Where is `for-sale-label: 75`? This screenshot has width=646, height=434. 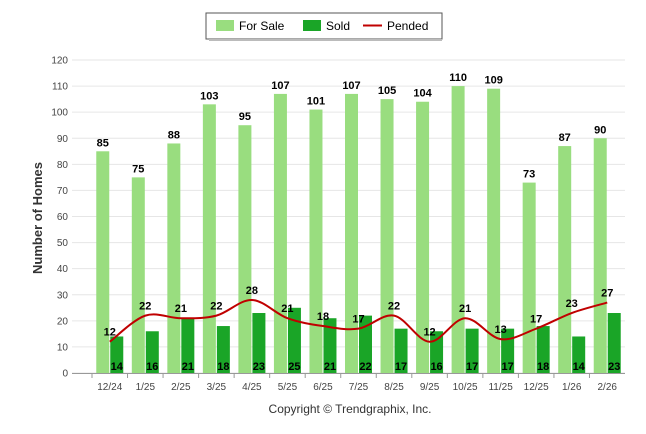 for-sale-label: 75 is located at coordinates (138, 169).